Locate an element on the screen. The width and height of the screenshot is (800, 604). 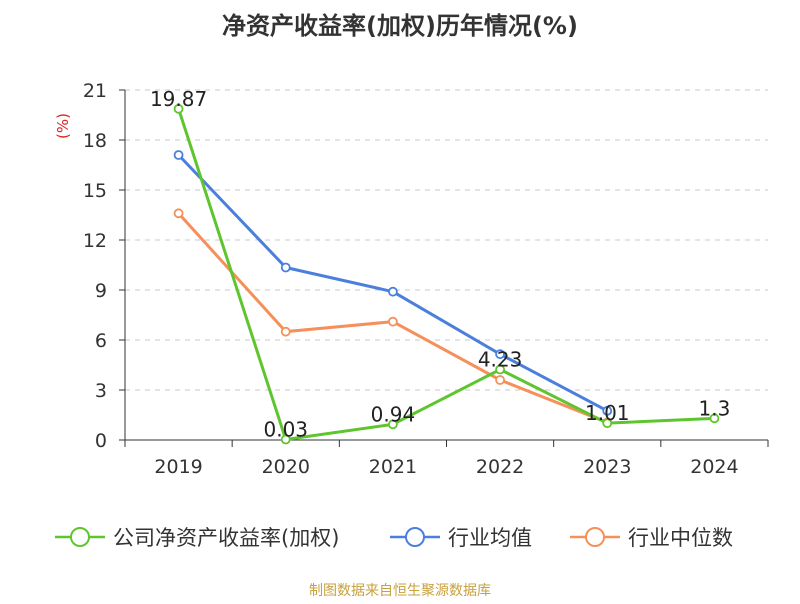
data-label: 19.87 is located at coordinates (178, 99).